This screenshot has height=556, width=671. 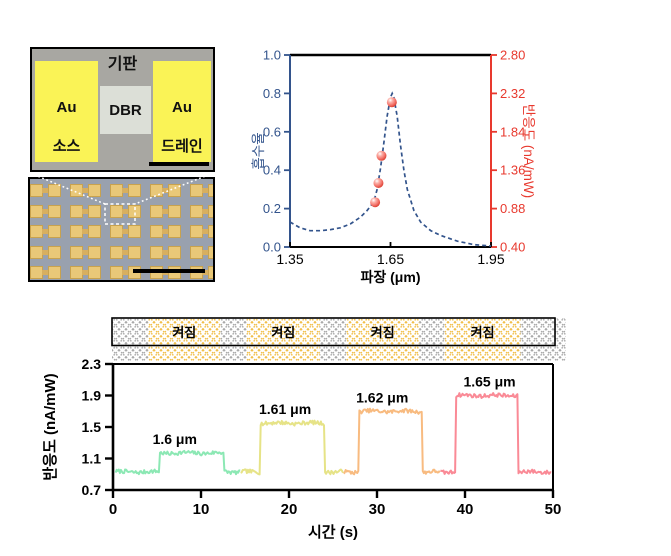 What do you see at coordinates (66, 107) in the screenshot?
I see `source-metal-label: Au` at bounding box center [66, 107].